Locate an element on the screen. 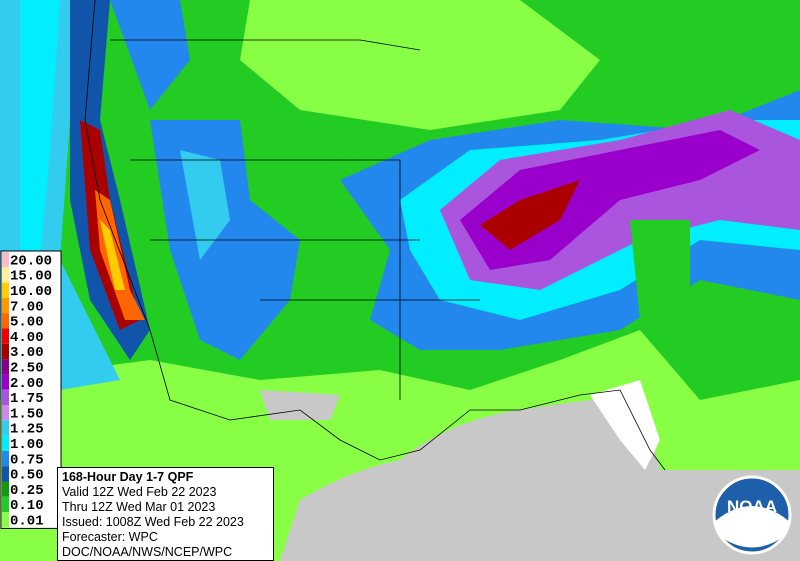 Image resolution: width=800 pixels, height=561 pixels. info-title: 168-Hour Day 1-7 QPF is located at coordinates (128, 477).